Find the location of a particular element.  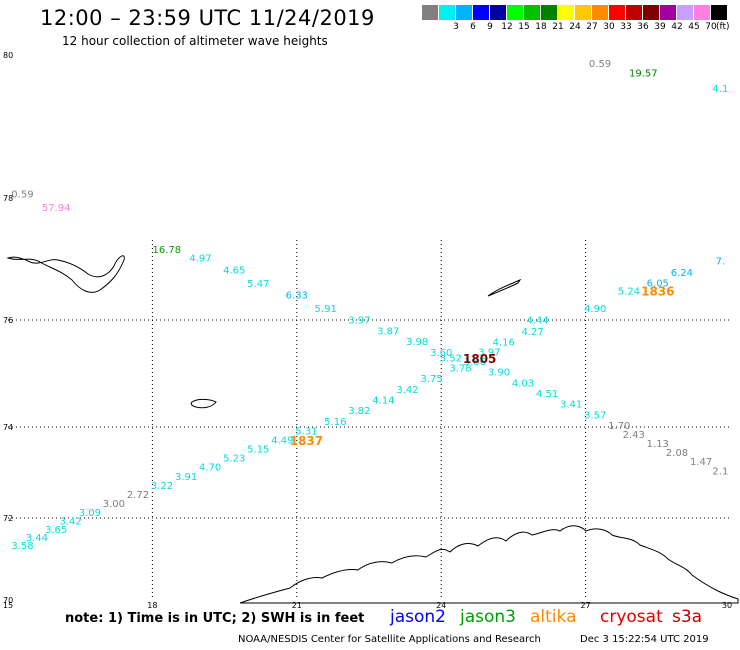

swh-value: 3.60 is located at coordinates (441, 353).